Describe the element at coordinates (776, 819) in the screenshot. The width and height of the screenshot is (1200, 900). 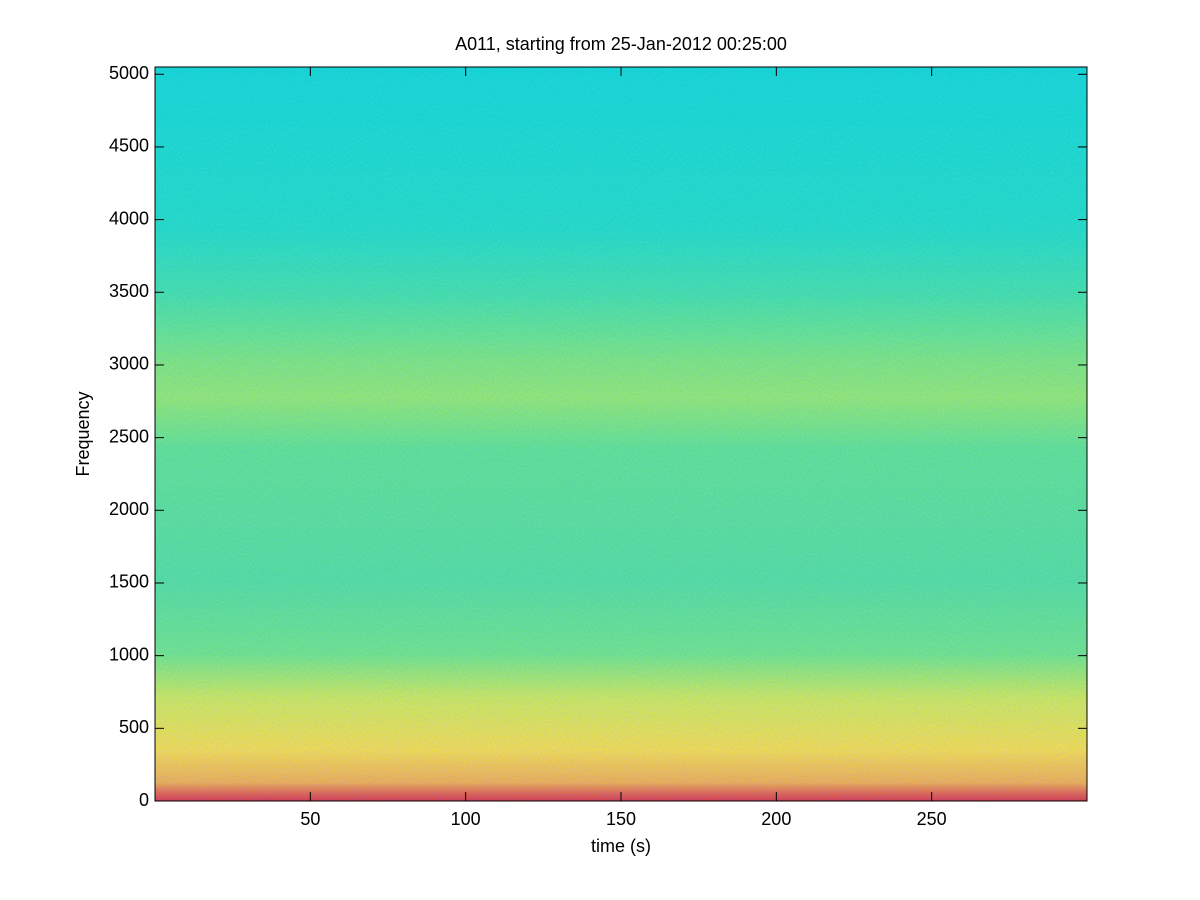
I see `x-tick-label: 200` at that location.